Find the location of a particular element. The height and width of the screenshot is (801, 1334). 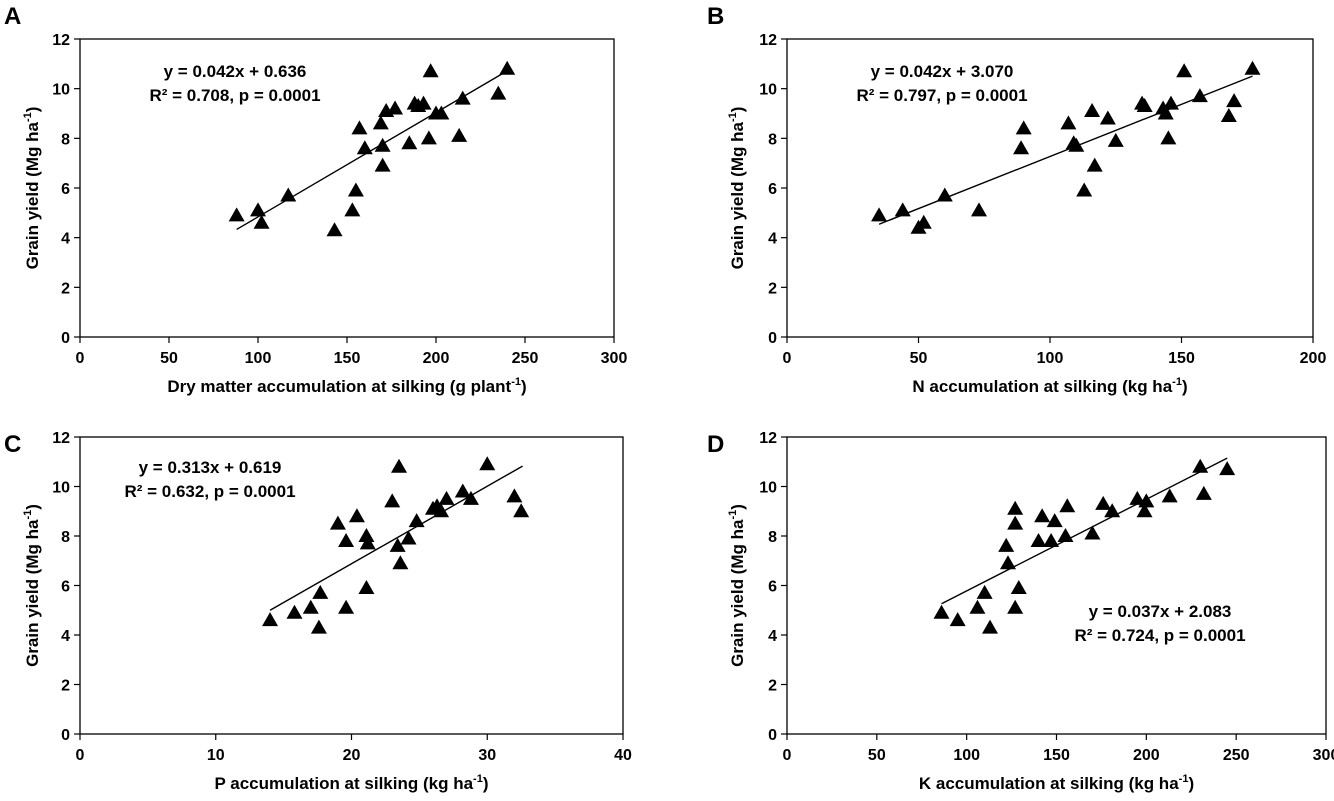

regression-stats: R² = 0.797, p = 0.0001 is located at coordinates (941, 95).